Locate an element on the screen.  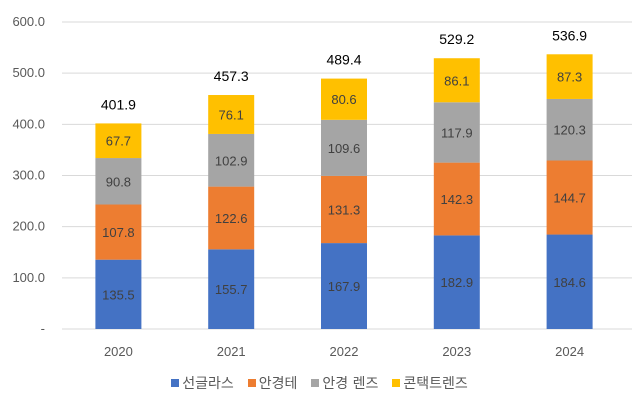
data-label: 102.9 is located at coordinates (231, 160).